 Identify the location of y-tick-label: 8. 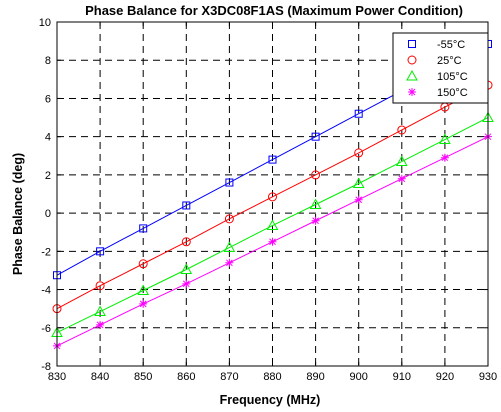
(48, 61).